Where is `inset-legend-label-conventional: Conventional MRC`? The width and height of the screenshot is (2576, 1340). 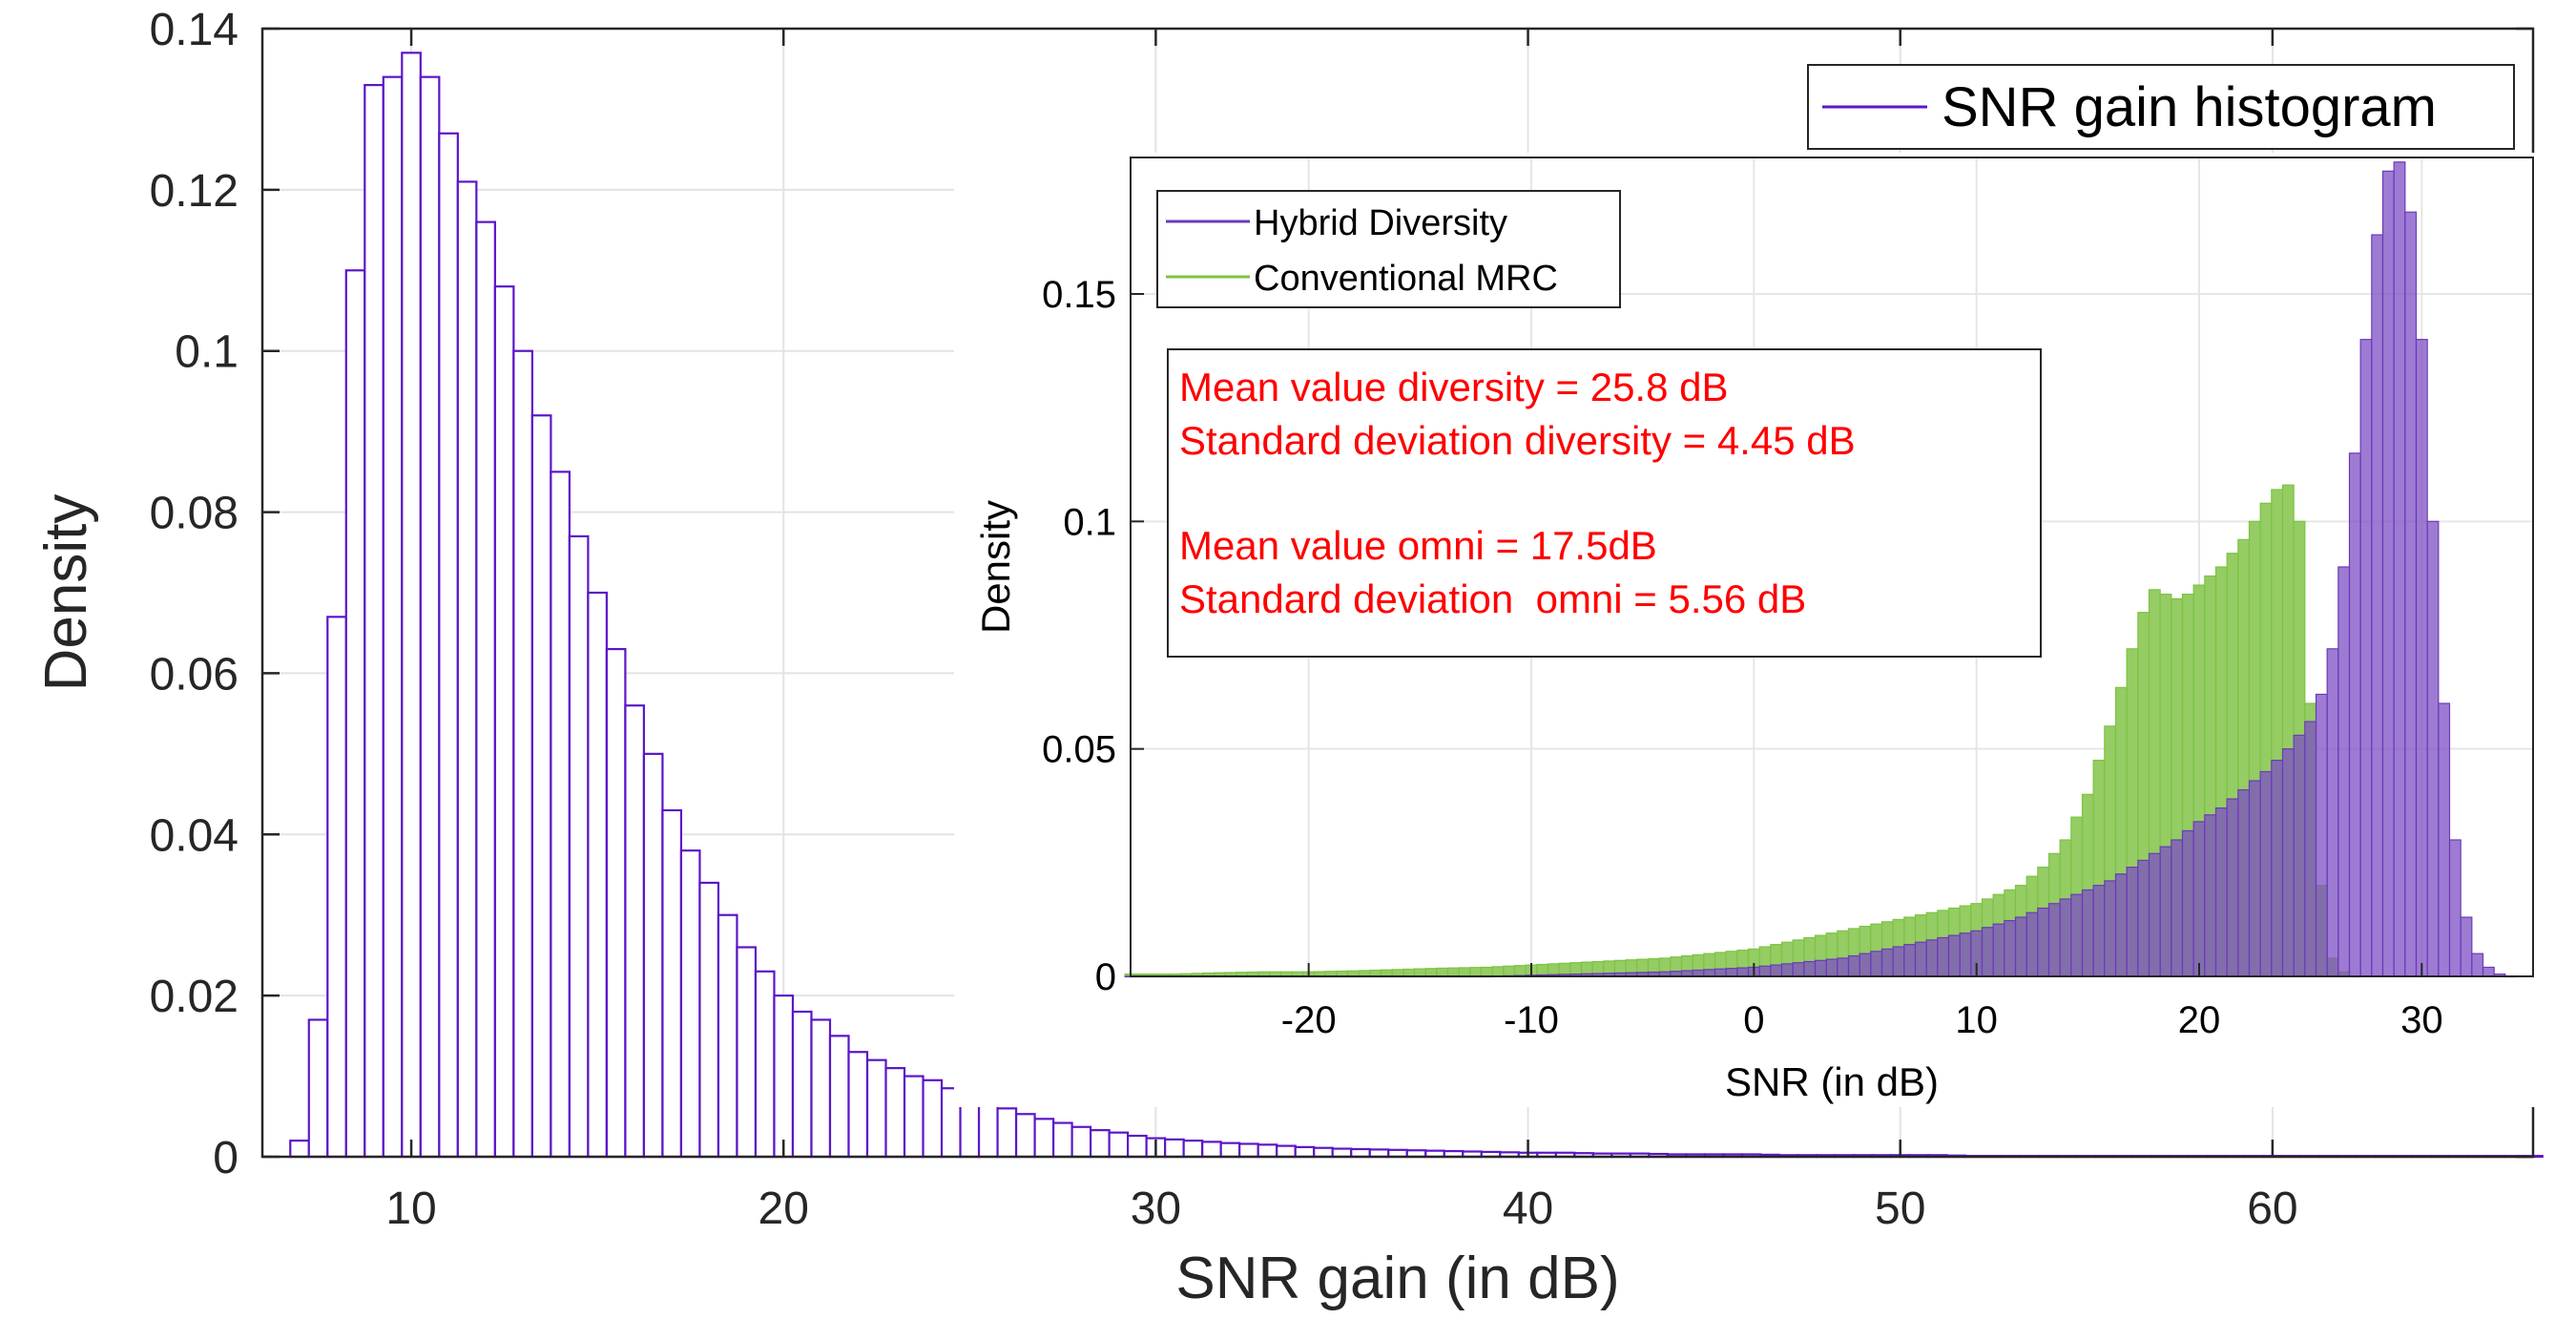 inset-legend-label-conventional: Conventional MRC is located at coordinates (1406, 279).